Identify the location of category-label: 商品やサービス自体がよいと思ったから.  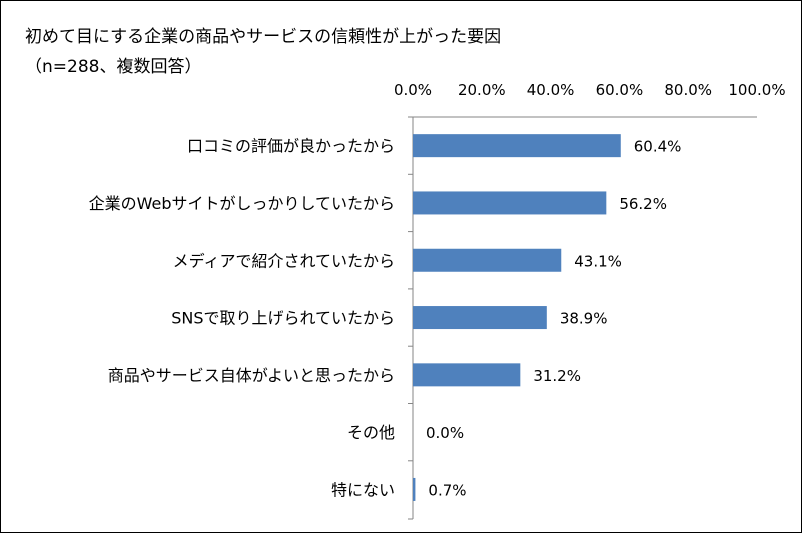
(251, 375).